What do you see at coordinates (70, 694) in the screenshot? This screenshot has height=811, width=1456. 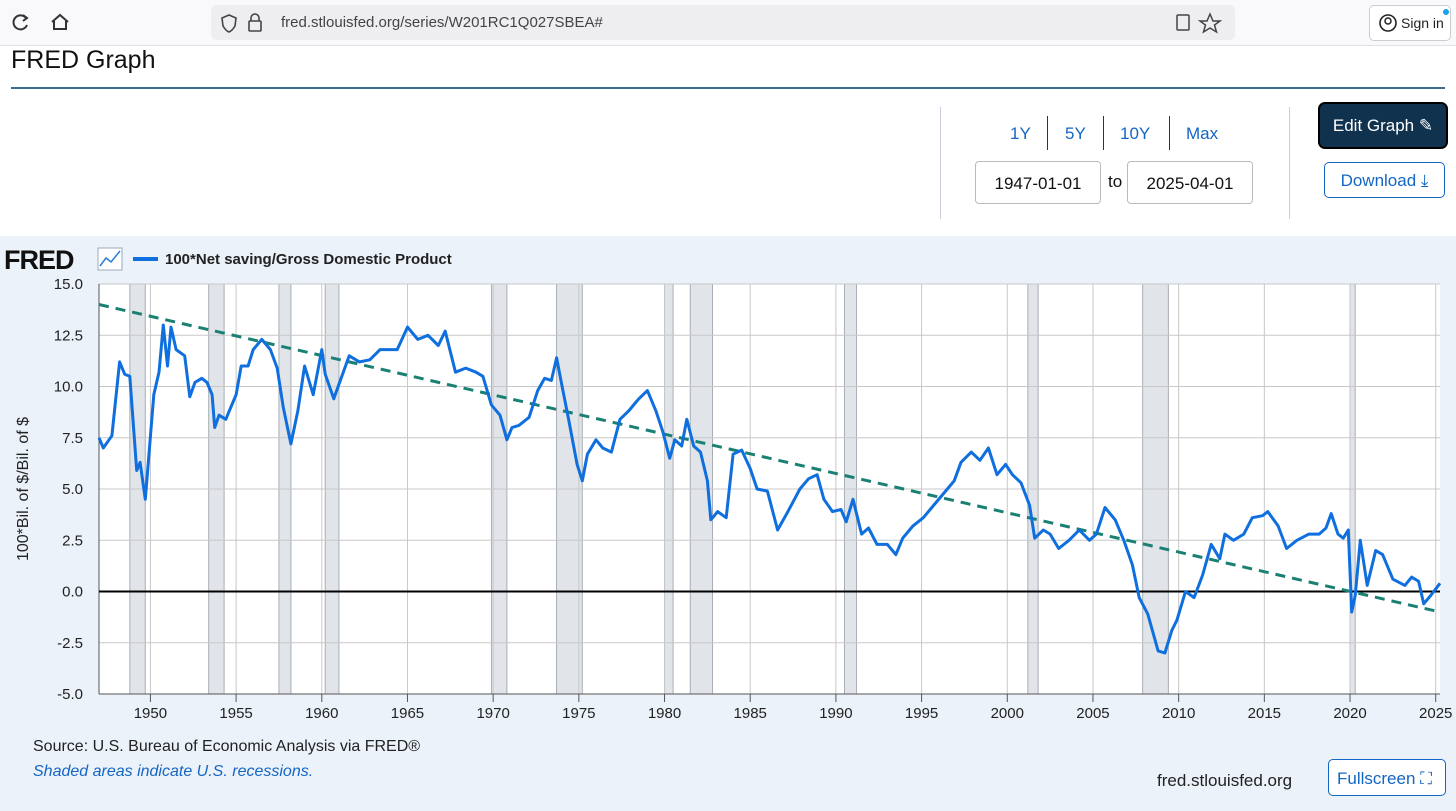 I see `y-tick-label: -5.0` at bounding box center [70, 694].